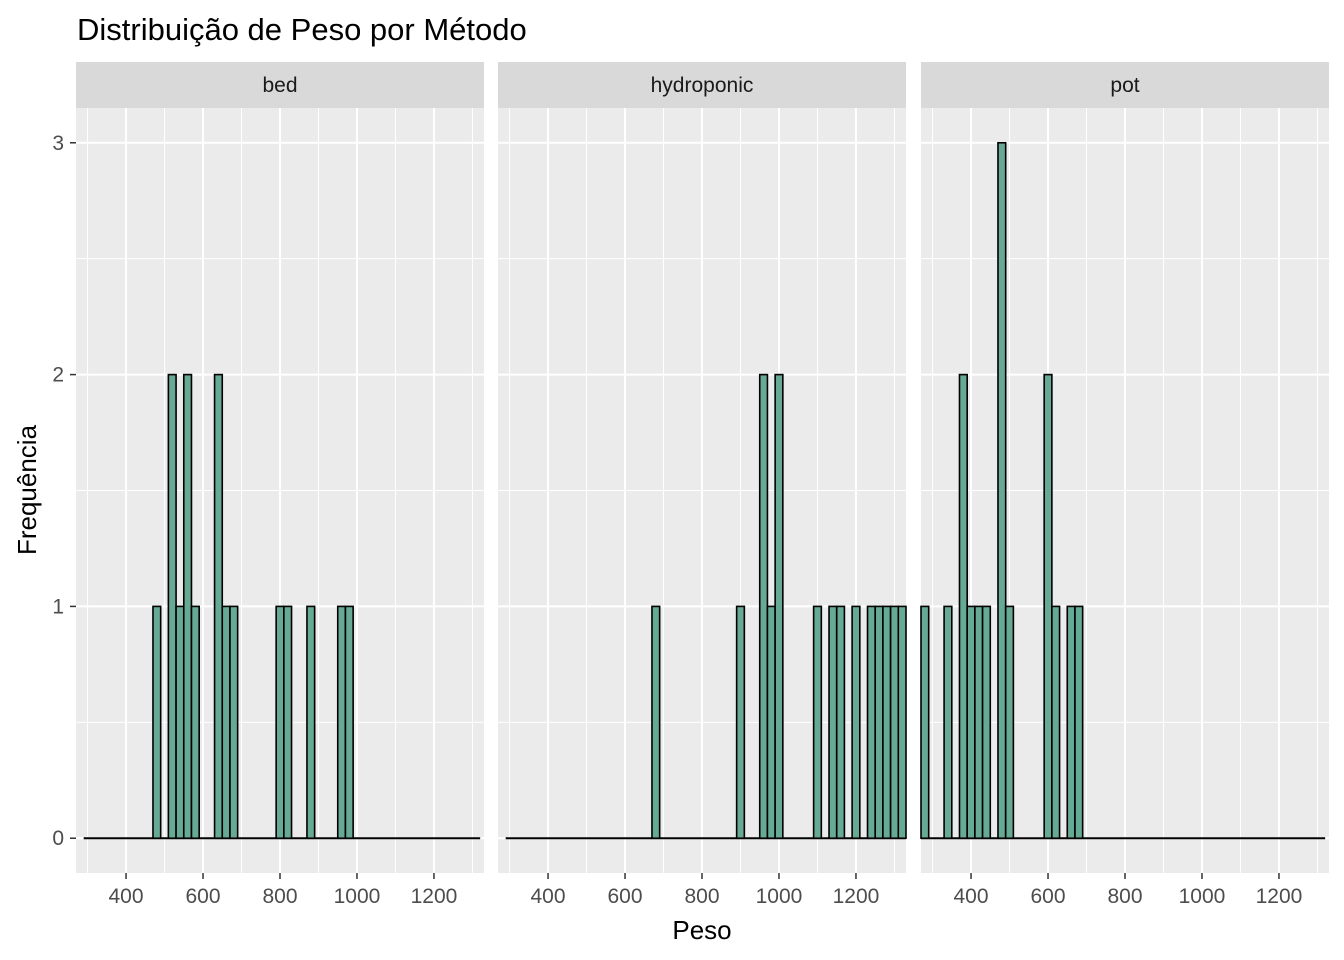 The image size is (1344, 960). What do you see at coordinates (302, 29) in the screenshot?
I see `chart-title: Distribuição de Peso por Método` at bounding box center [302, 29].